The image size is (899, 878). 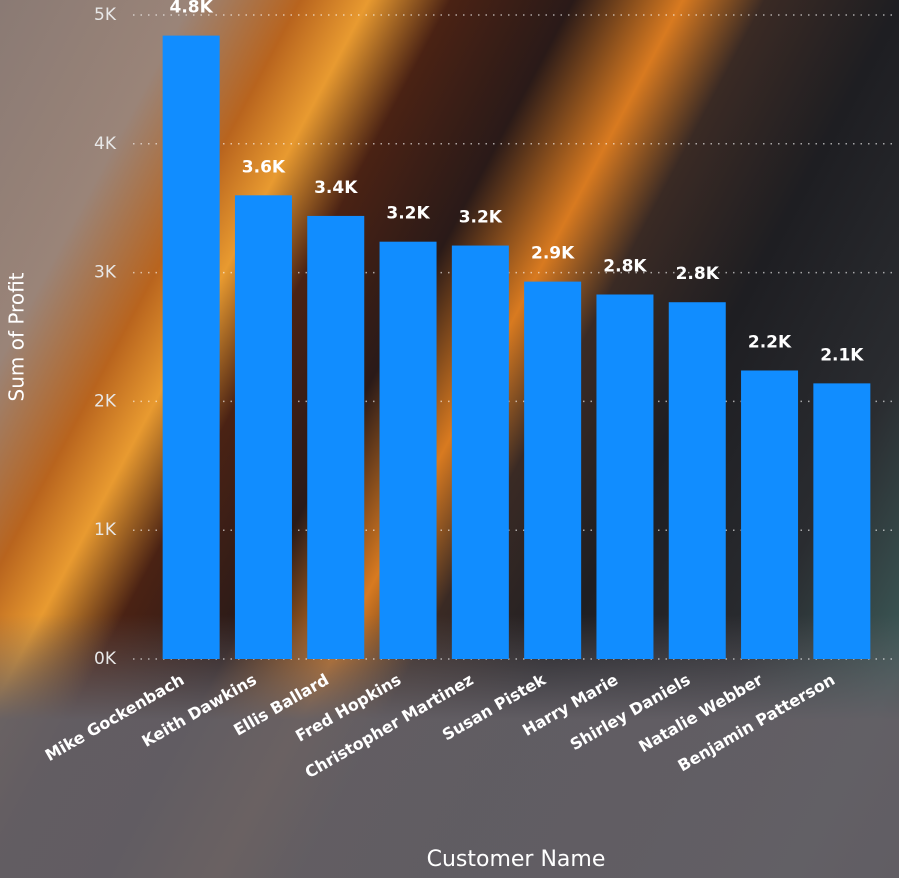 I want to click on y-tick-label: 4K, so click(x=105, y=144).